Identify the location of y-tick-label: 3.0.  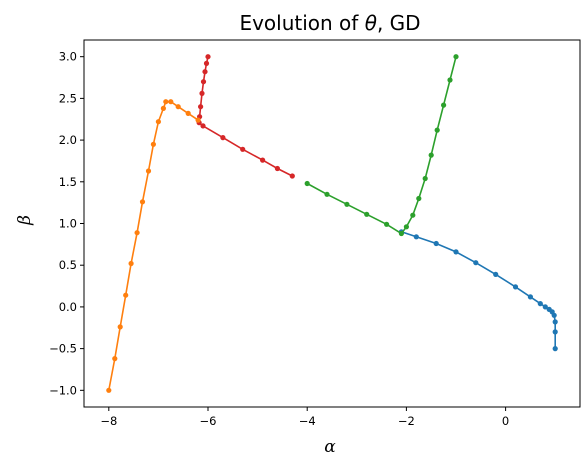
(68, 57).